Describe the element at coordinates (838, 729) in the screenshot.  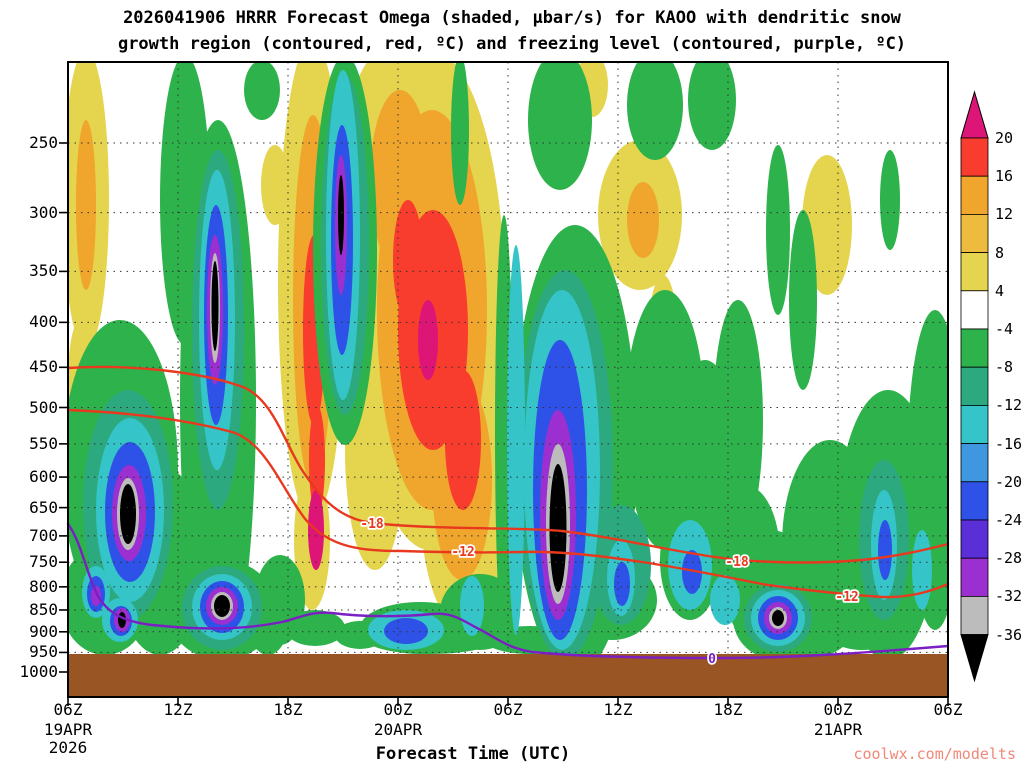
I see `x-date-label: 21APR` at that location.